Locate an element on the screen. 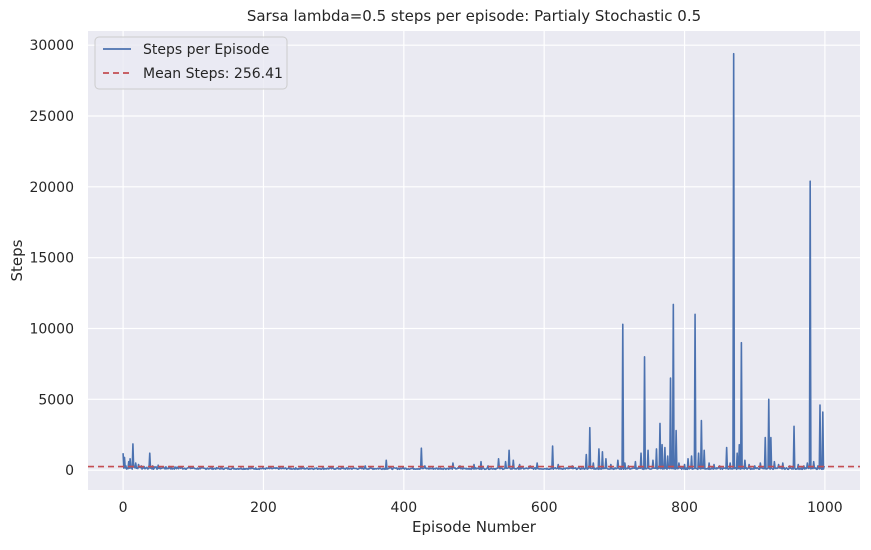  x-tick-label: 1000 is located at coordinates (825, 508).